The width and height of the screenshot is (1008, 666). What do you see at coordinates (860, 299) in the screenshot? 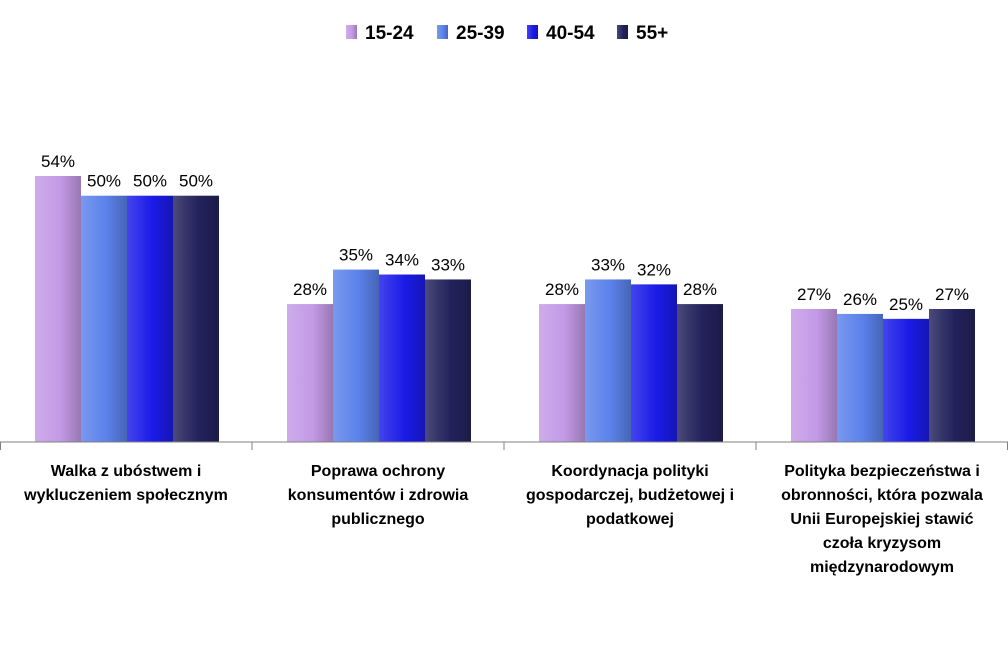
I see `data-label: 26%` at bounding box center [860, 299].